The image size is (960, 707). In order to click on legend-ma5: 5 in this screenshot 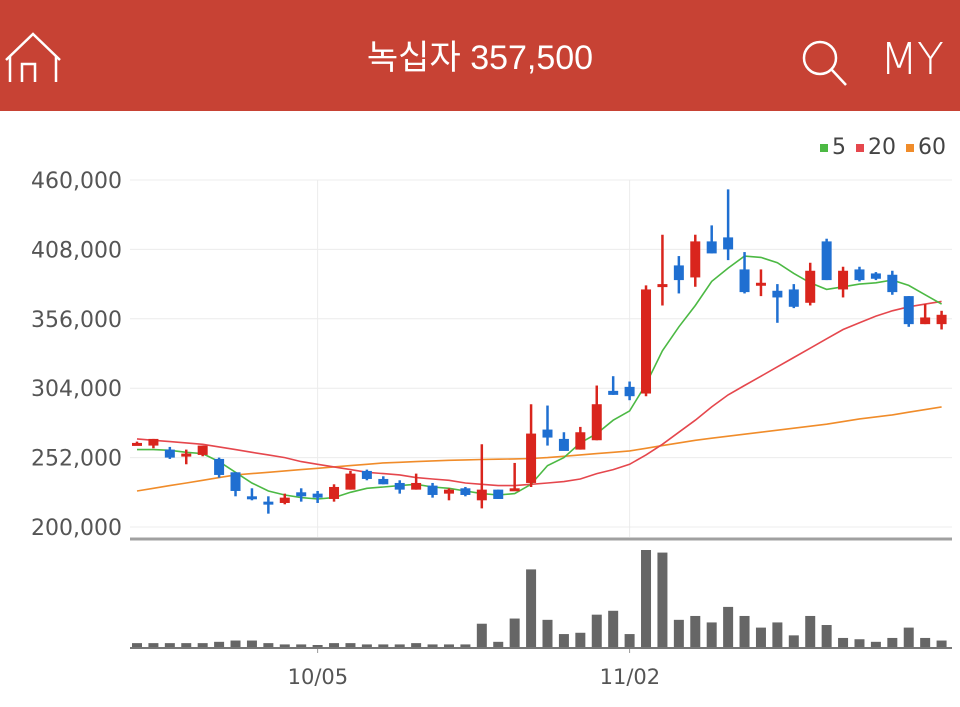, I will do `click(833, 147)`.